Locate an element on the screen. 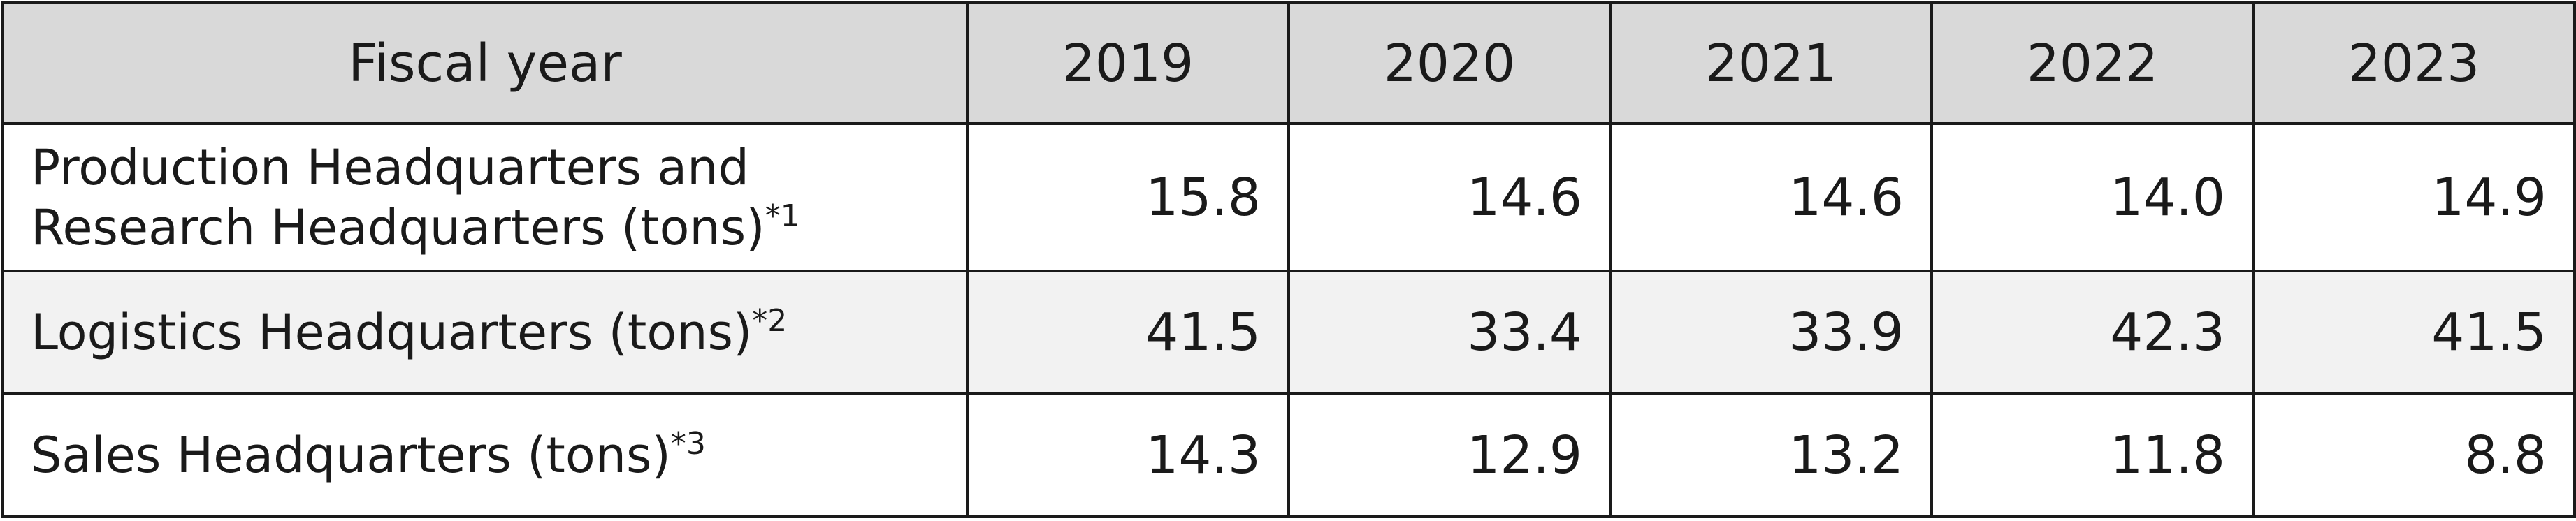  value-cell: 12.9 is located at coordinates (1449, 455).